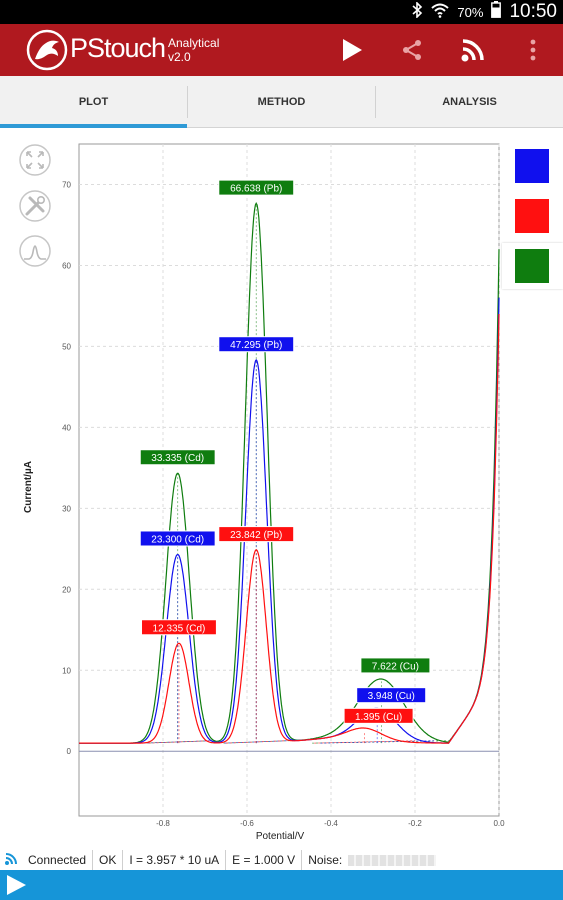 The image size is (563, 900). What do you see at coordinates (47, 50) in the screenshot?
I see `app-logo` at bounding box center [47, 50].